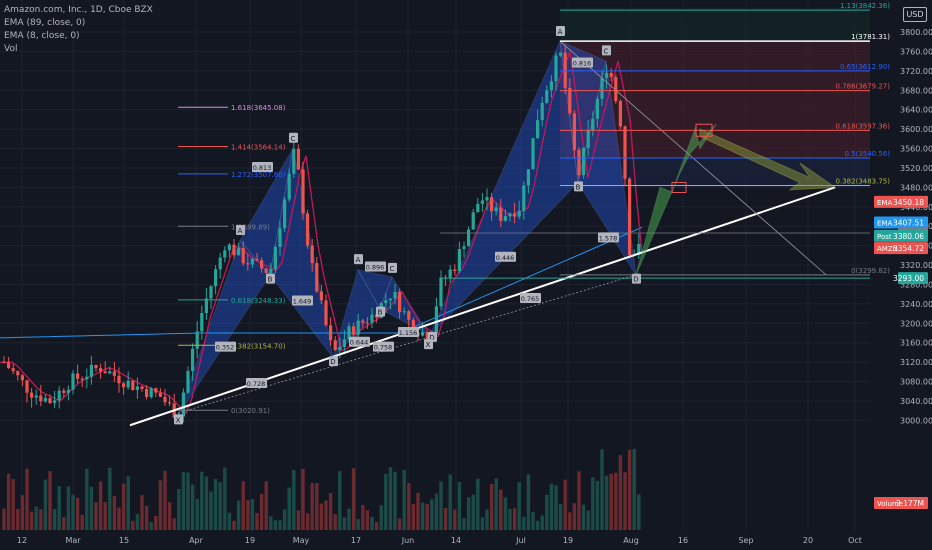 Image resolution: width=932 pixels, height=550 pixels. What do you see at coordinates (916, 149) in the screenshot?
I see `price-tick: 3560.00` at bounding box center [916, 149].